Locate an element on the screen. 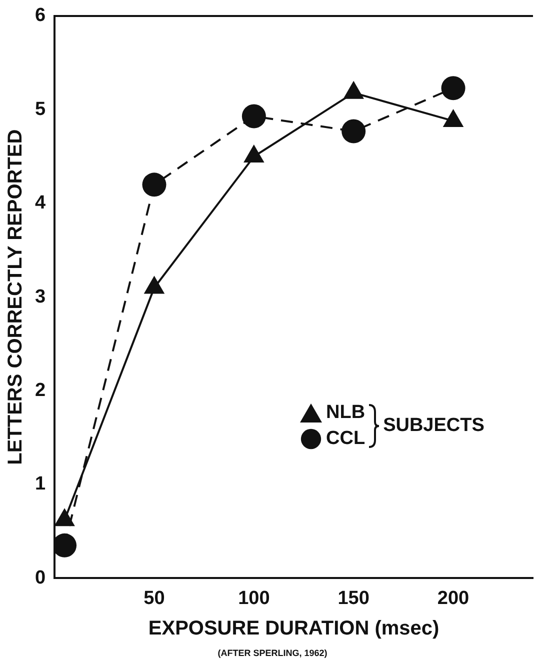 Image resolution: width=545 pixels, height=667 pixels. y-tick-label: 5 is located at coordinates (40, 109).